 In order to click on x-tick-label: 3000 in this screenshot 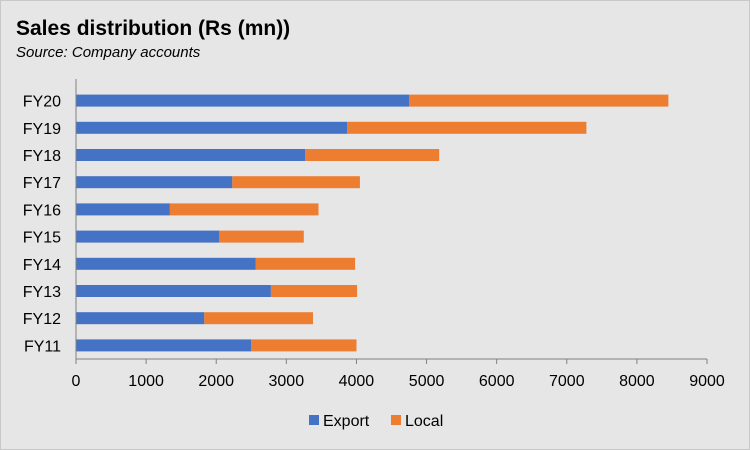, I will do `click(287, 381)`.